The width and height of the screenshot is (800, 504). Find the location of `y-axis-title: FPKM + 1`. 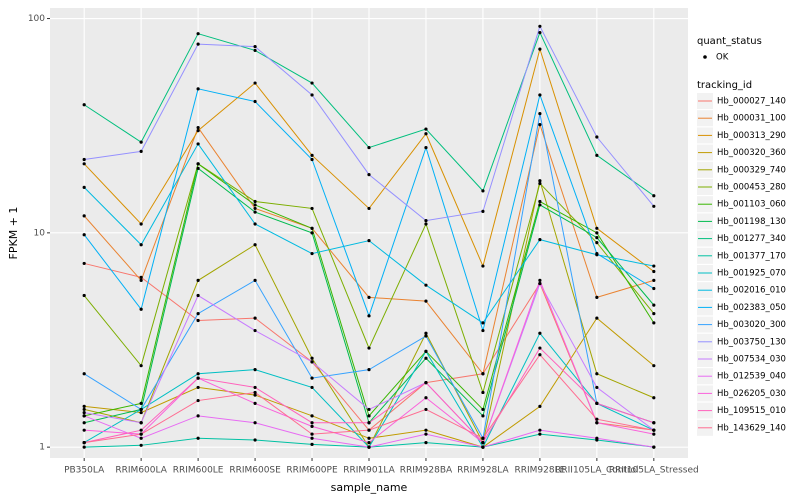

y-axis-title: FPKM + 1 is located at coordinates (13, 233).